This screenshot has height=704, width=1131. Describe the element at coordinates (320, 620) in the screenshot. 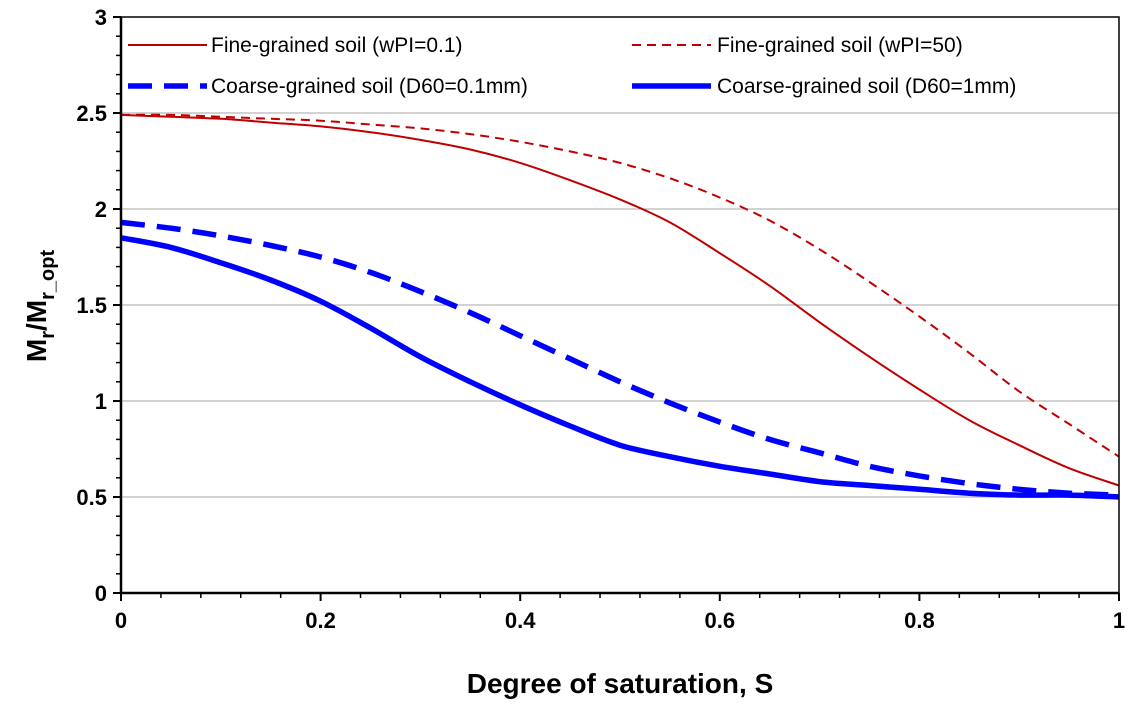

I see `x-tick-label: 0.2` at that location.